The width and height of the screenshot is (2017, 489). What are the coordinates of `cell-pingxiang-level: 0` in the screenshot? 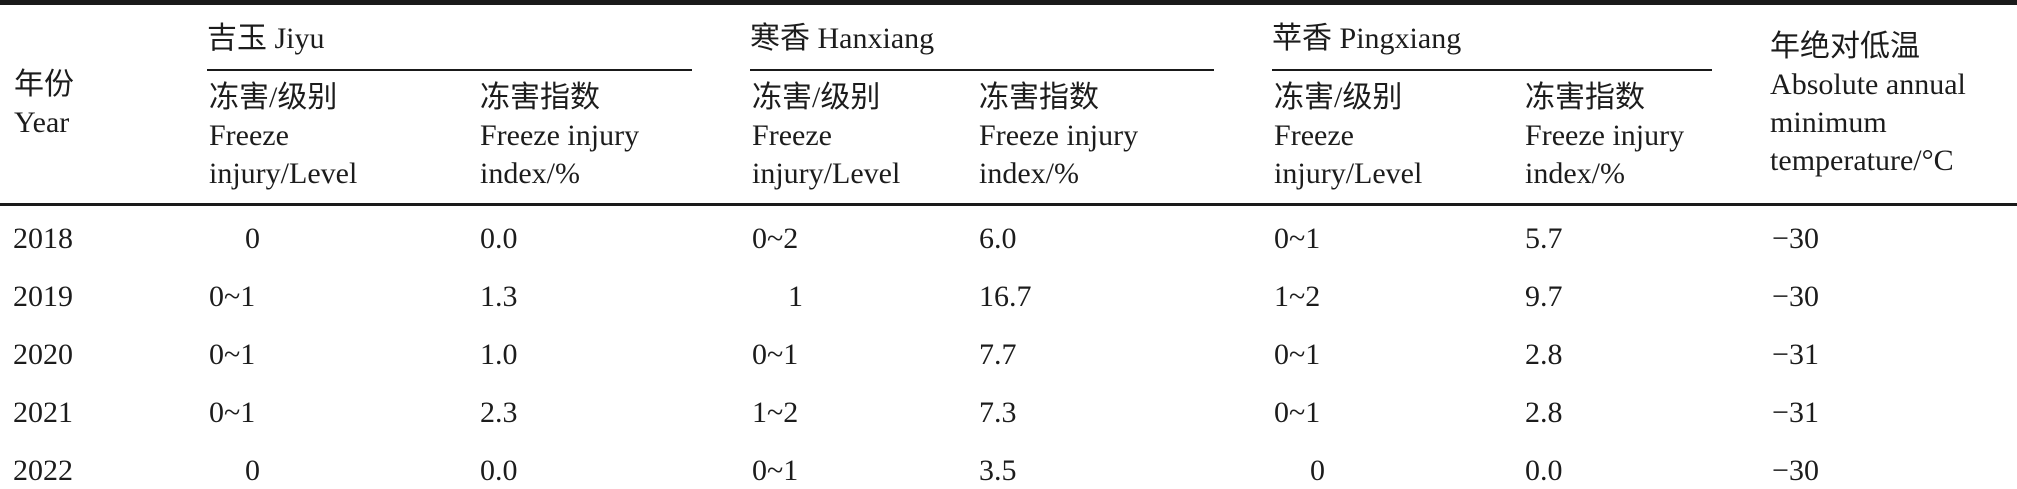 It's located at (1318, 470).